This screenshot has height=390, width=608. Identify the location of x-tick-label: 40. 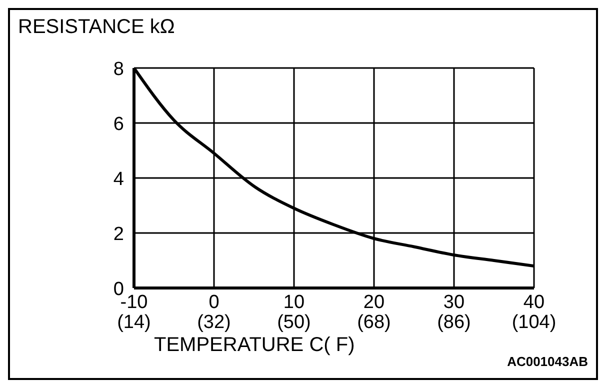
(534, 302).